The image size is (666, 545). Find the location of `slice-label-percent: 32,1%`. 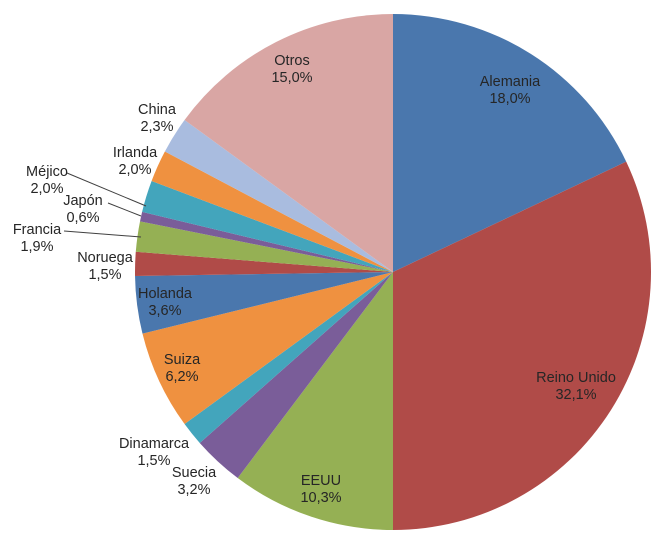

slice-label-percent: 32,1% is located at coordinates (575, 395).